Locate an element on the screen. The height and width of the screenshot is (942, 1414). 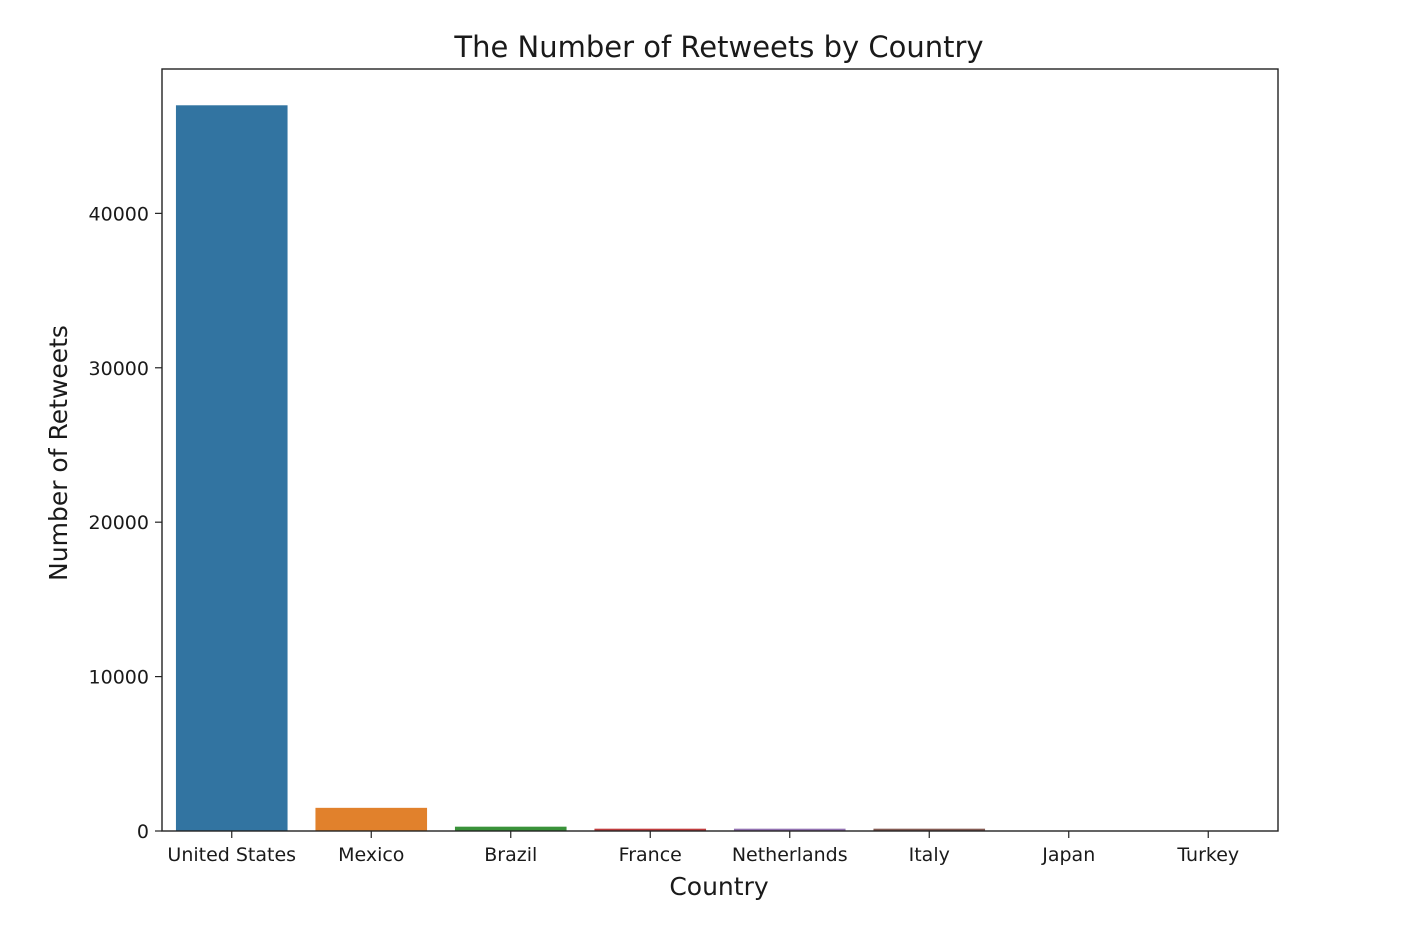
y-axis-label: Number of Retweets is located at coordinates (58, 453).